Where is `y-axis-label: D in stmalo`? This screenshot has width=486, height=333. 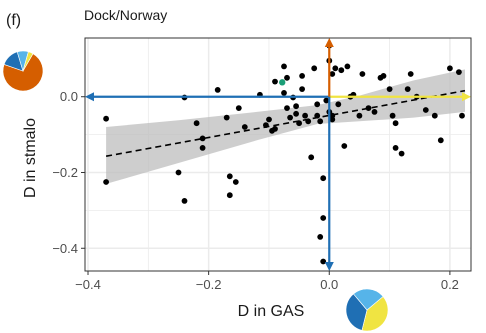 y-axis-label: D in stmalo is located at coordinates (30, 158).